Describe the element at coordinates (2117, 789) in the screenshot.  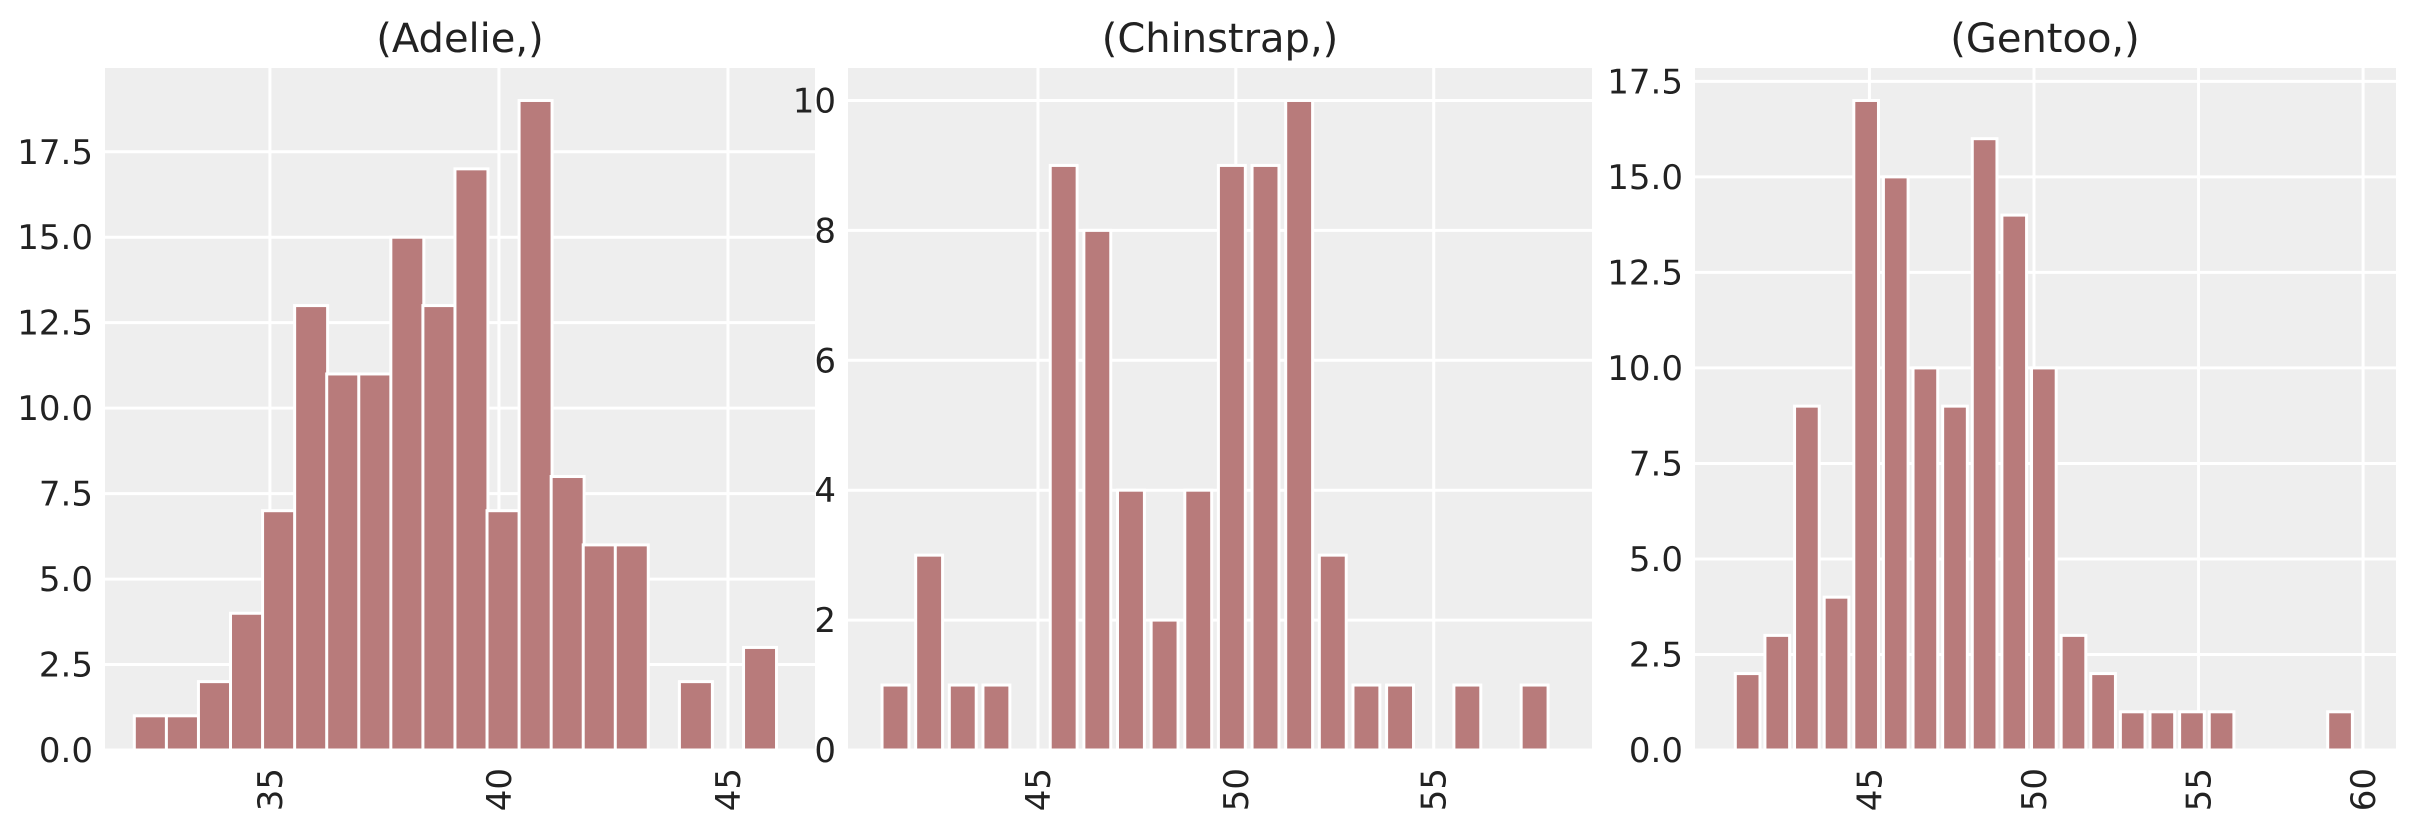
I see `x-ticks-gentoo: 45 50 55 60` at that location.